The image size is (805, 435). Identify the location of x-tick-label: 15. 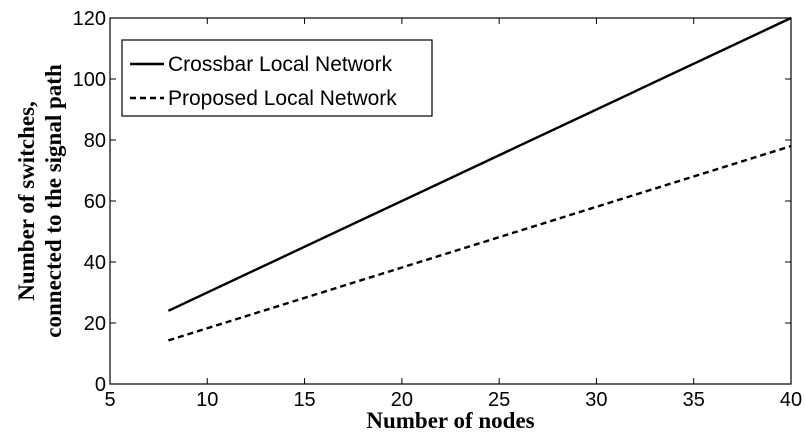
(304, 400).